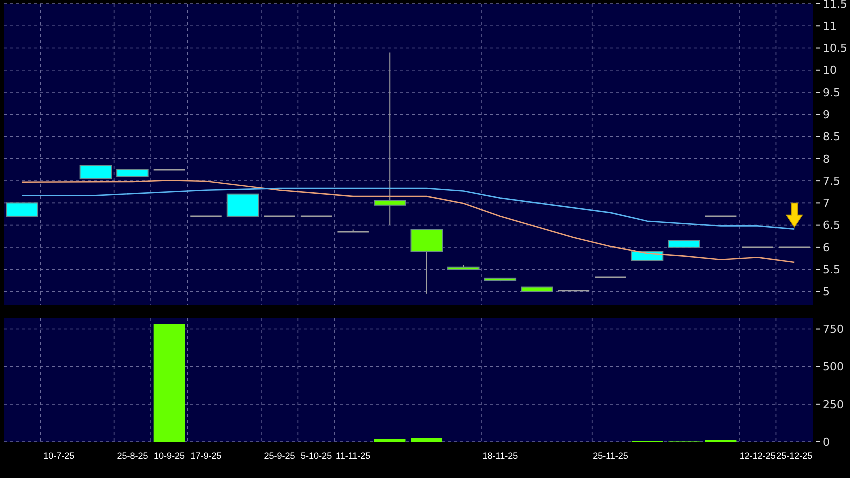 The image size is (850, 478). Describe the element at coordinates (826, 442) in the screenshot. I see `y-tick-label: 0` at that location.